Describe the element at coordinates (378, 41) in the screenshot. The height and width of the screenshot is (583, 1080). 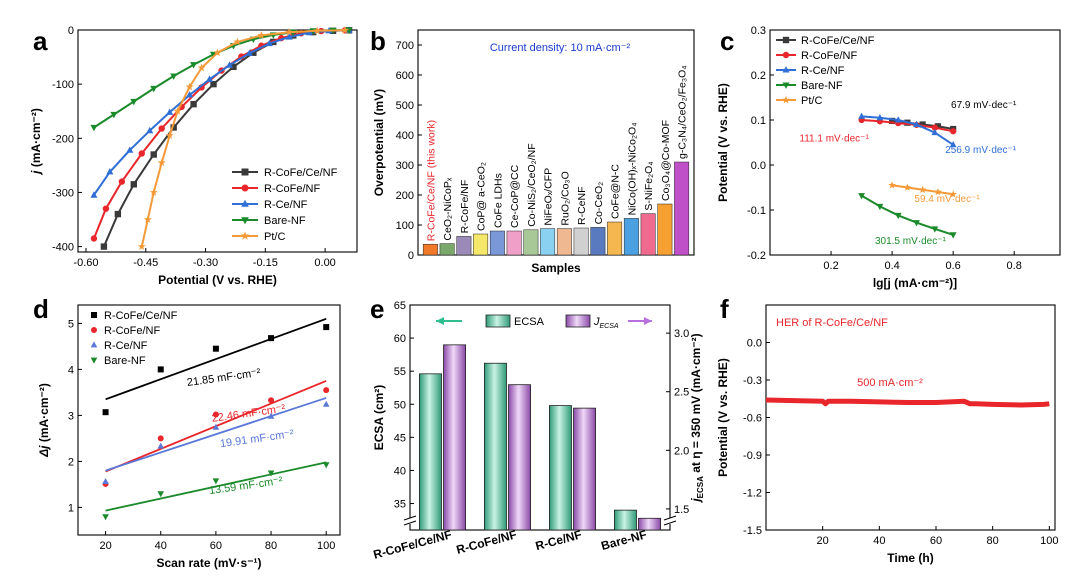
I see `panel-letter-b: b` at that location.